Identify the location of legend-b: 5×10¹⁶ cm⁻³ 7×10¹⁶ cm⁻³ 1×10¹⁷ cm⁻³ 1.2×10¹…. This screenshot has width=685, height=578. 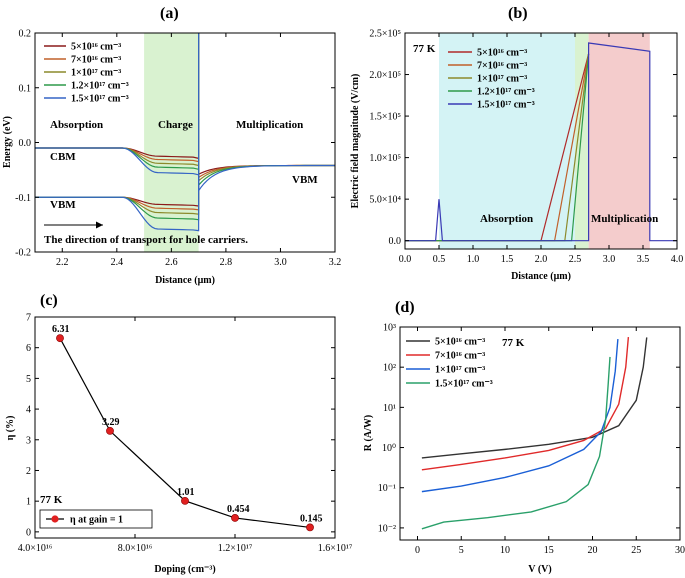
(491, 79).